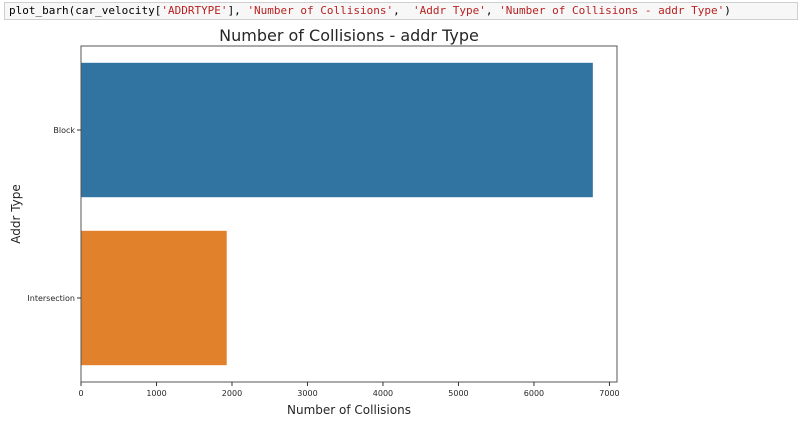  I want to click on x-tick-label: 4000, so click(383, 393).